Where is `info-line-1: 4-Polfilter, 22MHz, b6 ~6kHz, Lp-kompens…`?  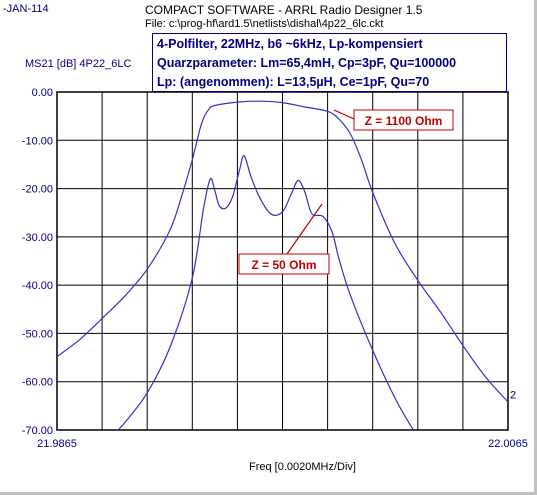 info-line-1: 4-Polfilter, 22MHz, b6 ~6kHz, Lp-kompens… is located at coordinates (290, 44).